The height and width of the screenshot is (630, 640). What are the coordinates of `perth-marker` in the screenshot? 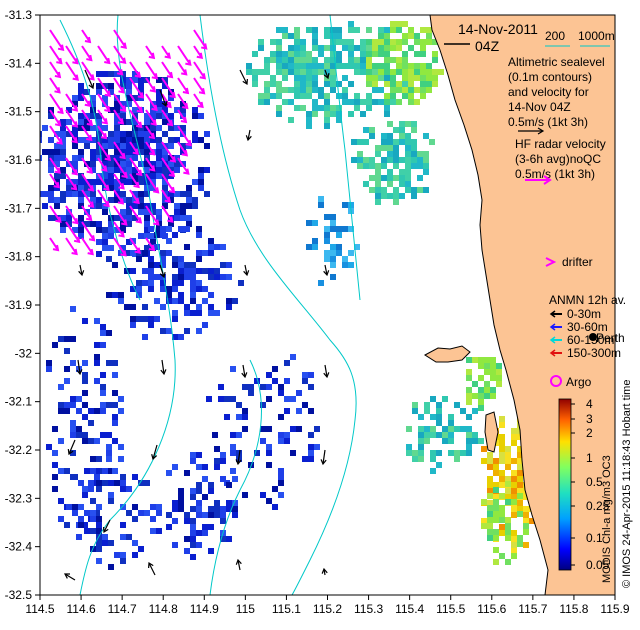 It's located at (593, 337).